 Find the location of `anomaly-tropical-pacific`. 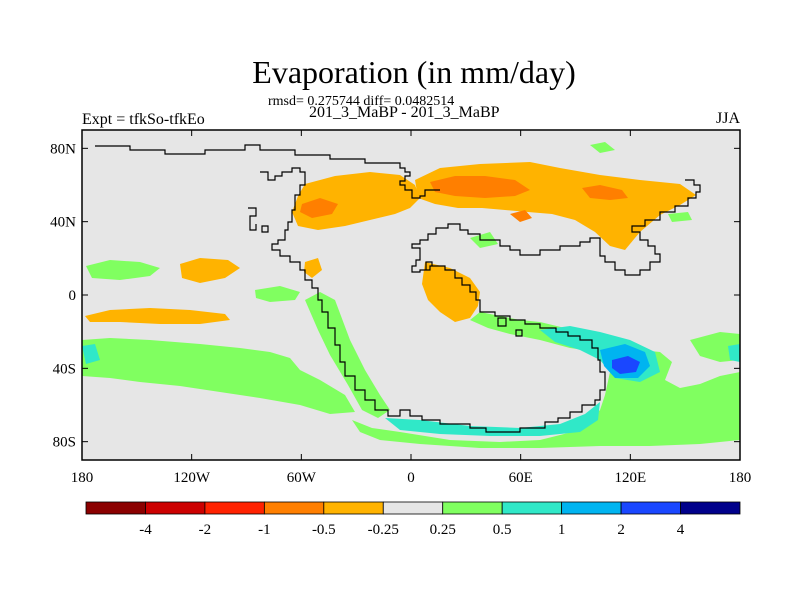

anomaly-tropical-pacific is located at coordinates (123, 270).